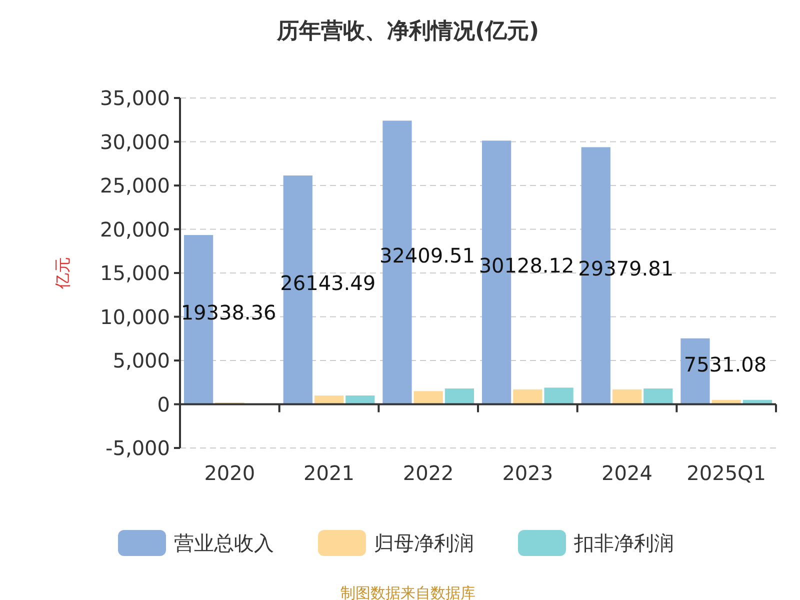 The width and height of the screenshot is (800, 600). I want to click on y-tick-label: 15,000, so click(135, 273).